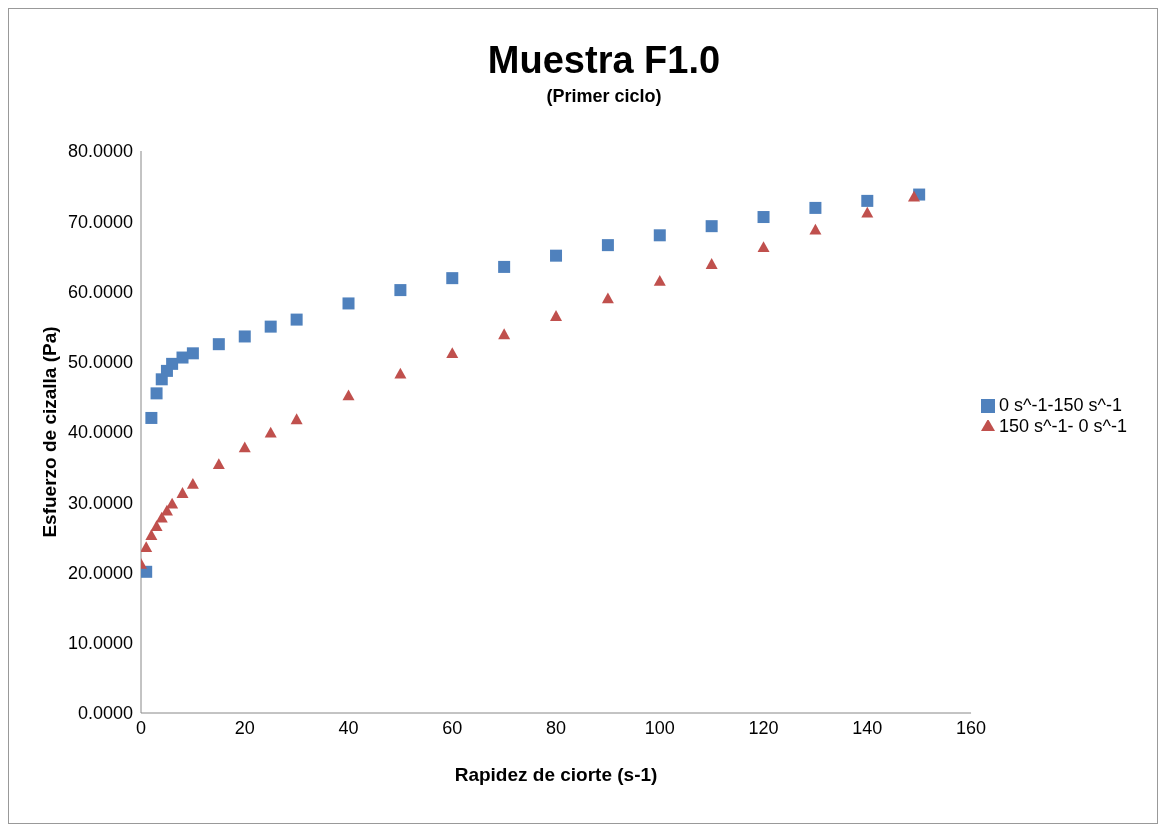 The image size is (1171, 834). Describe the element at coordinates (1060, 405) in the screenshot. I see `legend-label: 0 s^-1-150 s^-1` at that location.